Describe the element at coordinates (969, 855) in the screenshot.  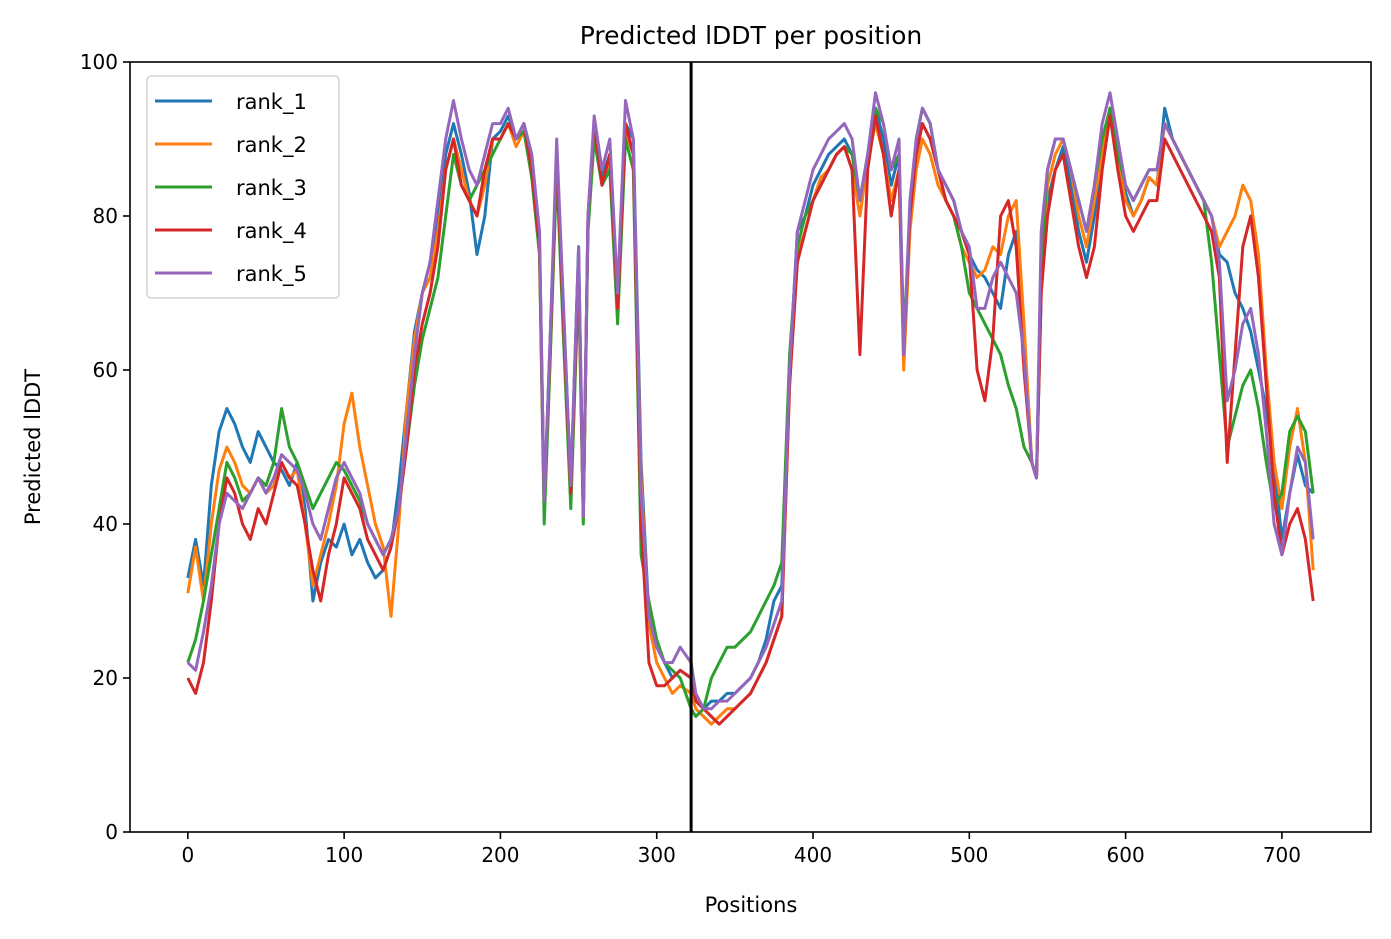
I see `x-tick-label: 500` at that location.